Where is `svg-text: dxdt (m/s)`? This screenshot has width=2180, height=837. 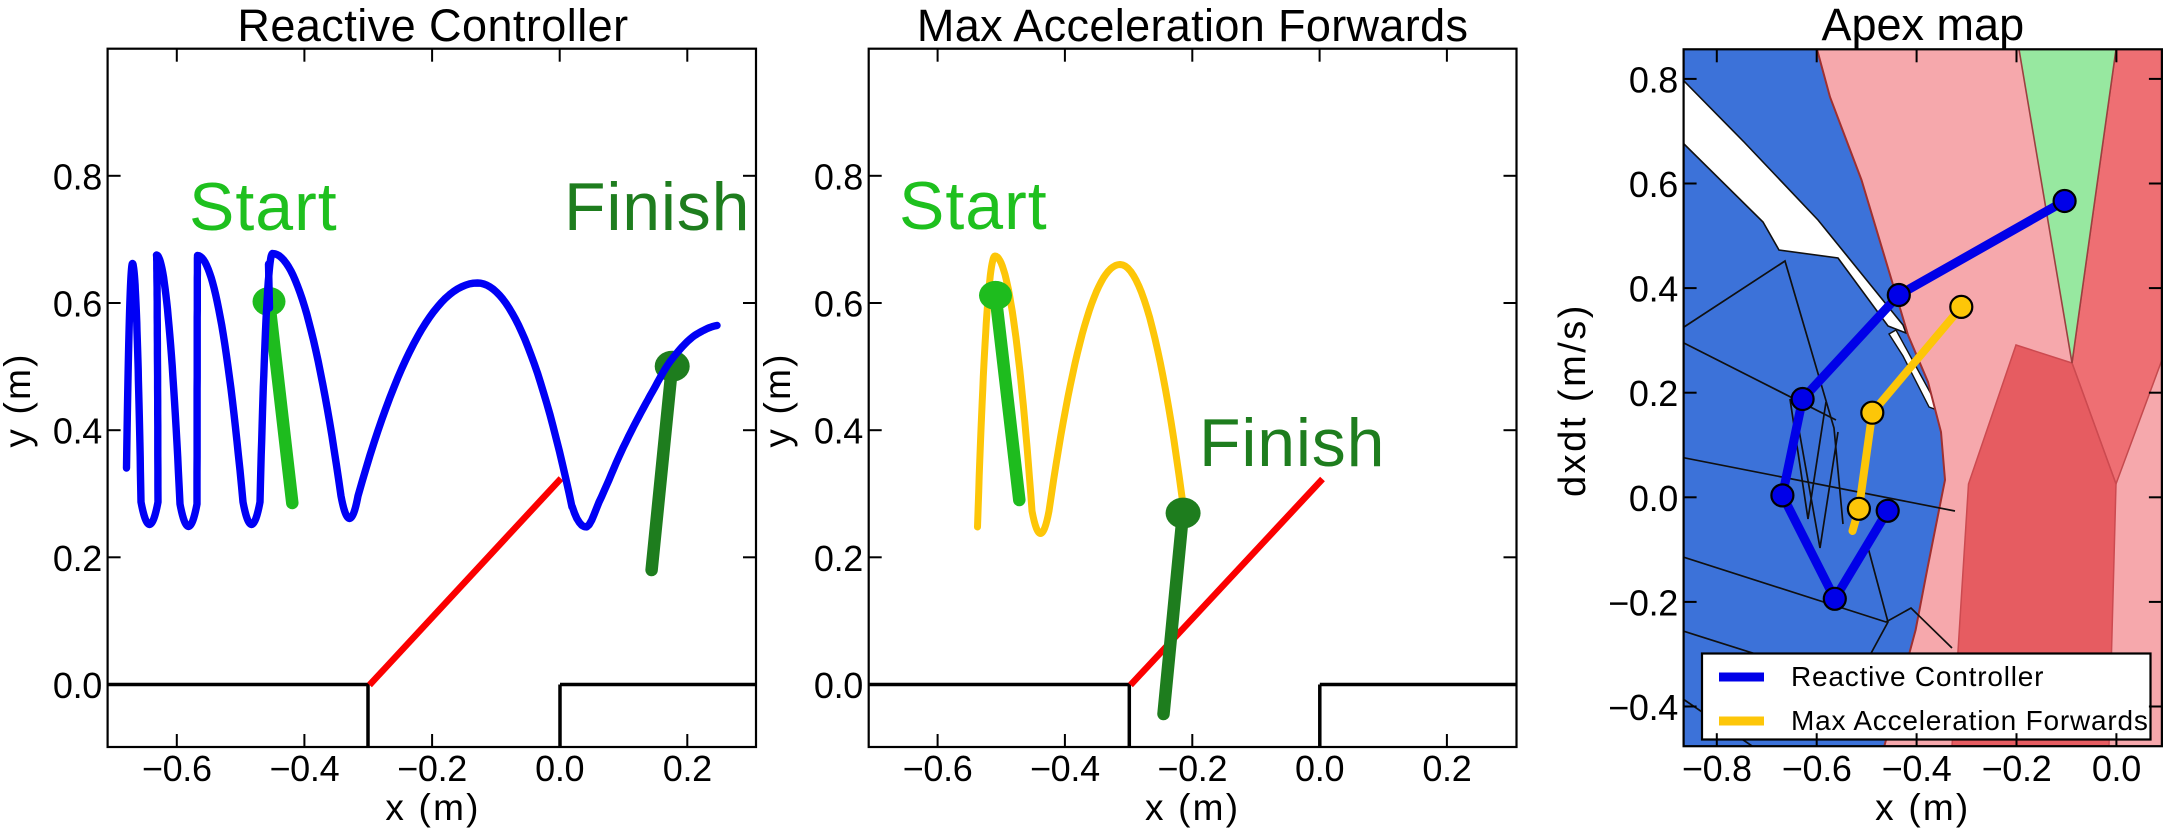 svg-text: dxdt (m/s) is located at coordinates (1573, 400).